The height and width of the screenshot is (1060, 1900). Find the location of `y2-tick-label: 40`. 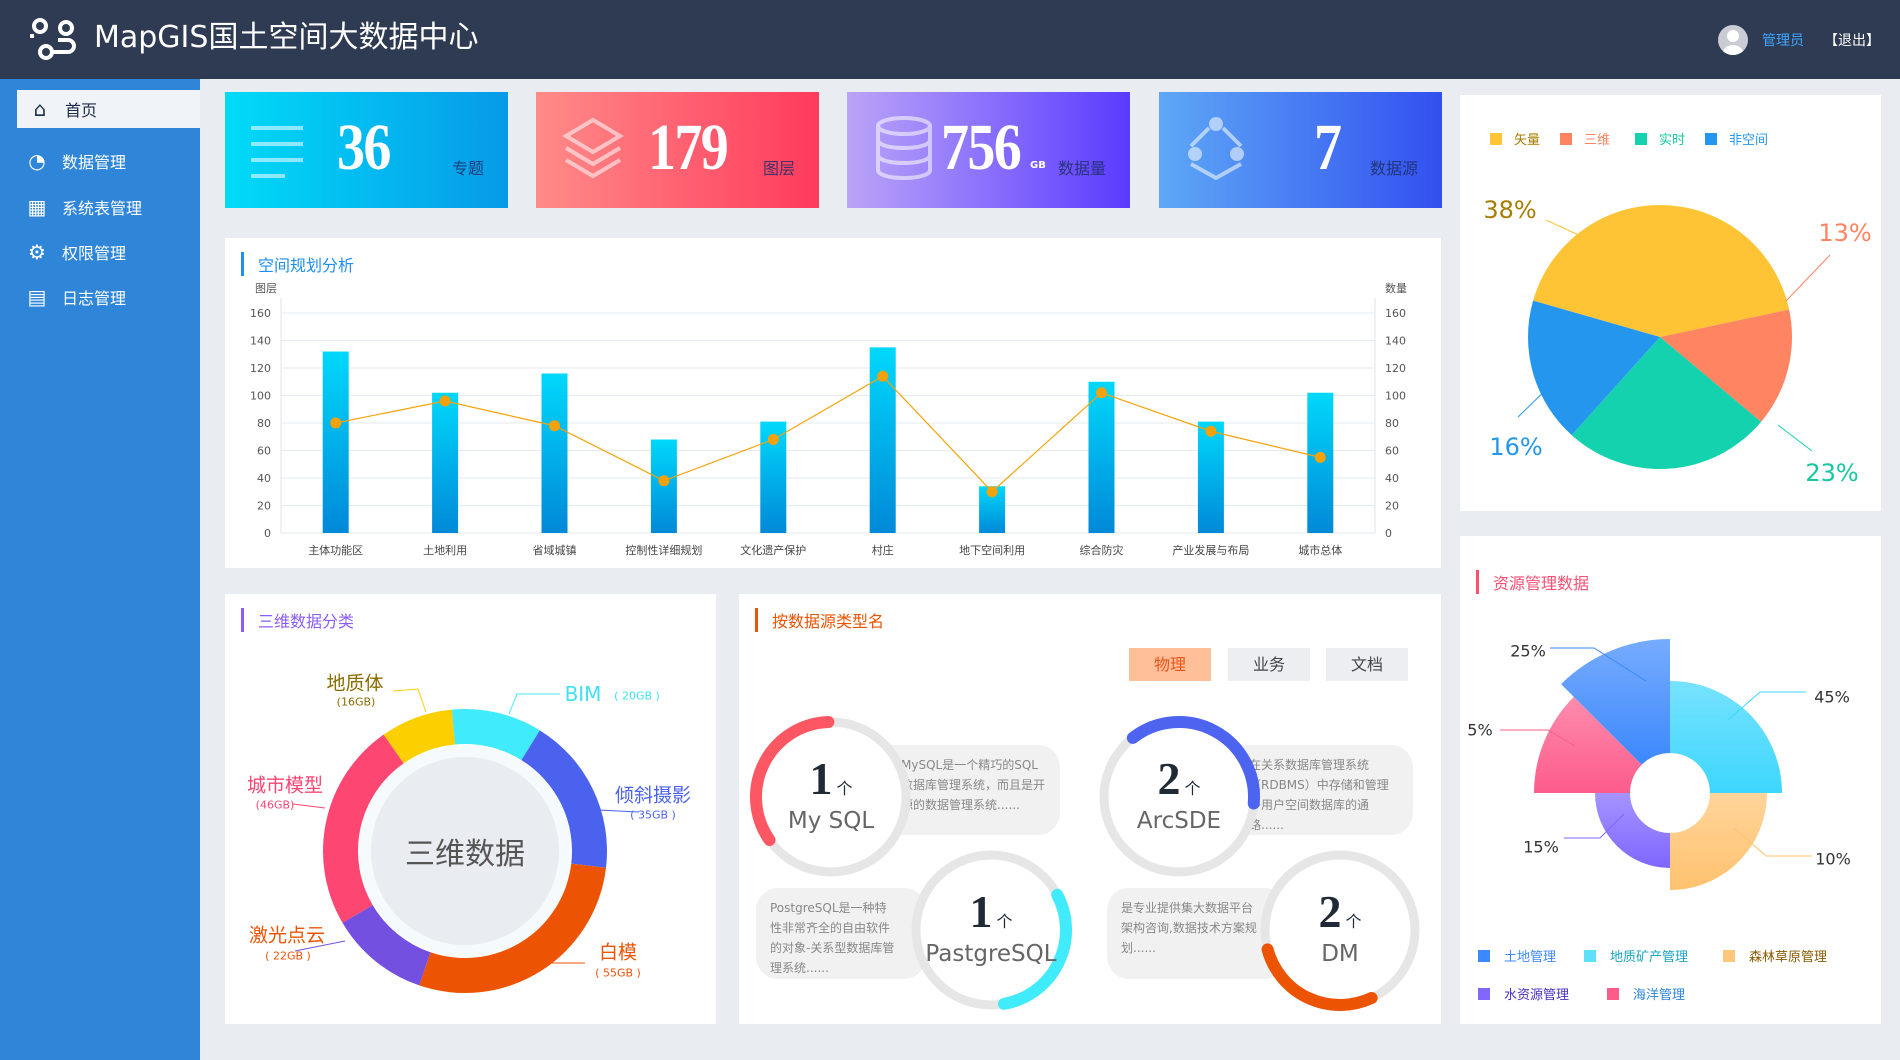

y2-tick-label: 40 is located at coordinates (1392, 478).